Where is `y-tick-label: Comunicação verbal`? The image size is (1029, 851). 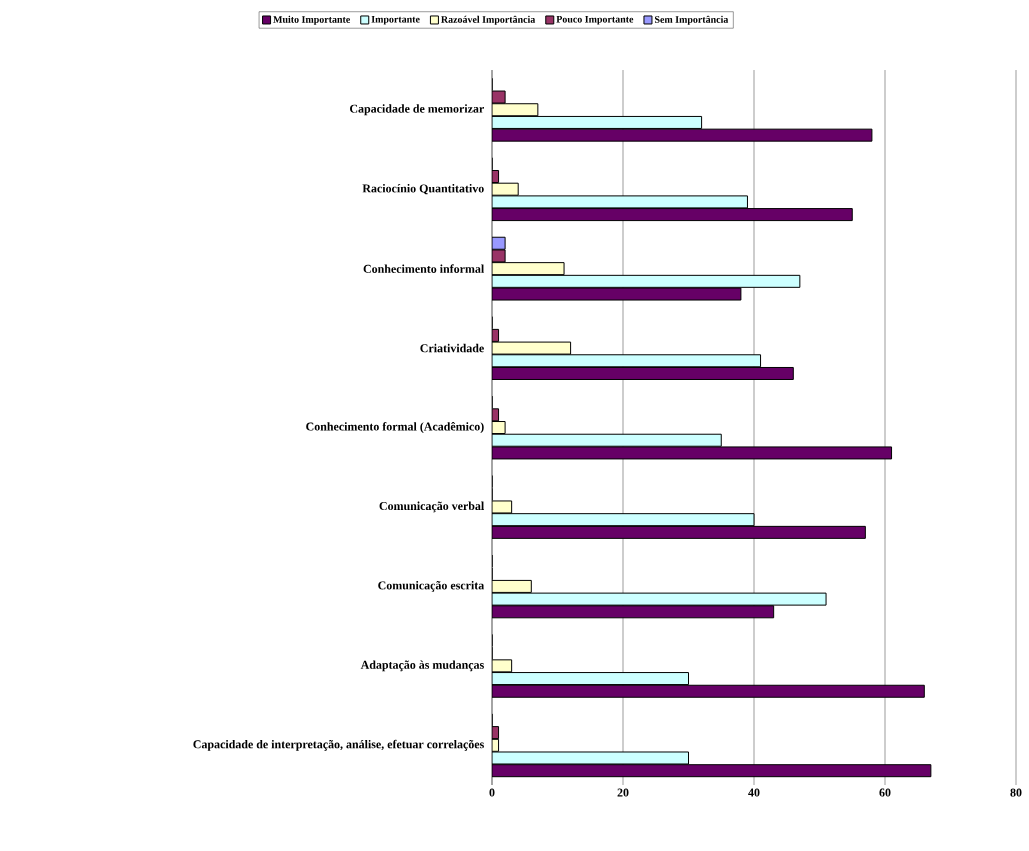 y-tick-label: Comunicação verbal is located at coordinates (432, 507).